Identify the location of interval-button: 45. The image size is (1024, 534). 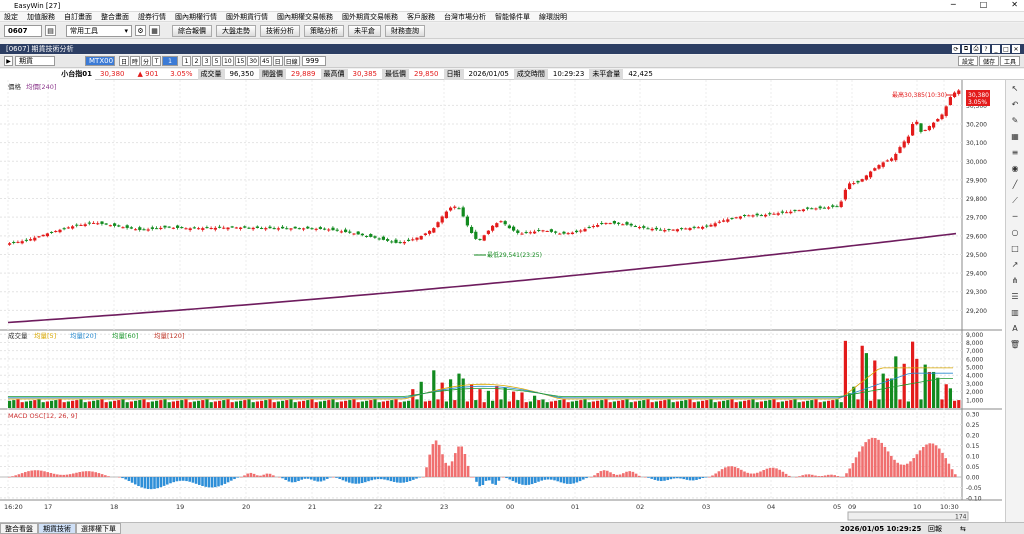
(265, 61).